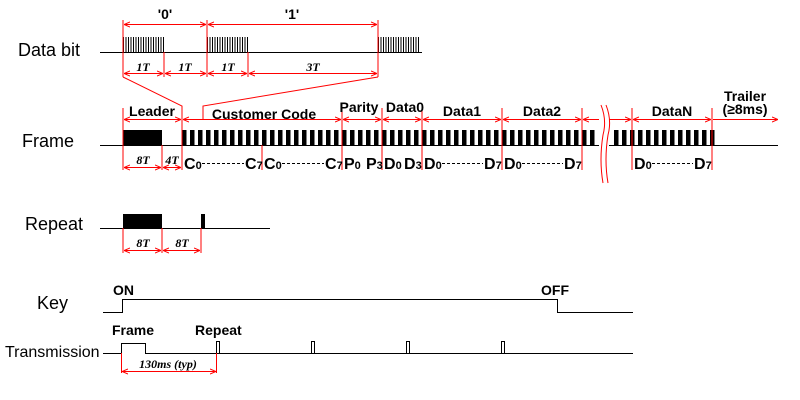  I want to click on t-label: 3T, so click(312, 67).